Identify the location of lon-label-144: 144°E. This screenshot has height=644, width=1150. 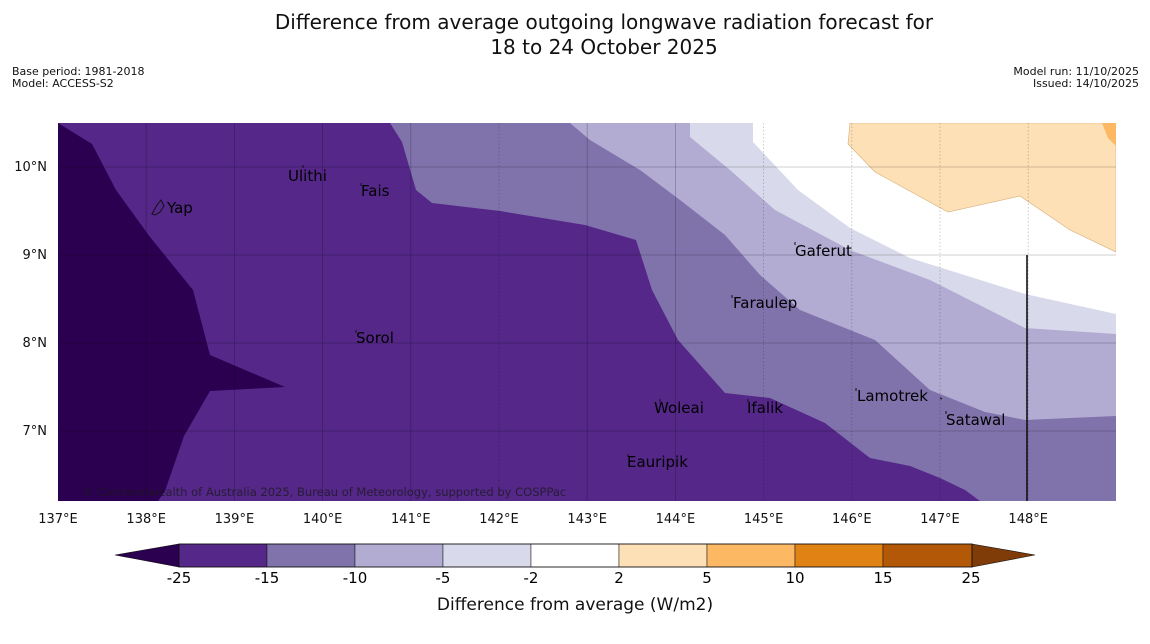
(676, 519).